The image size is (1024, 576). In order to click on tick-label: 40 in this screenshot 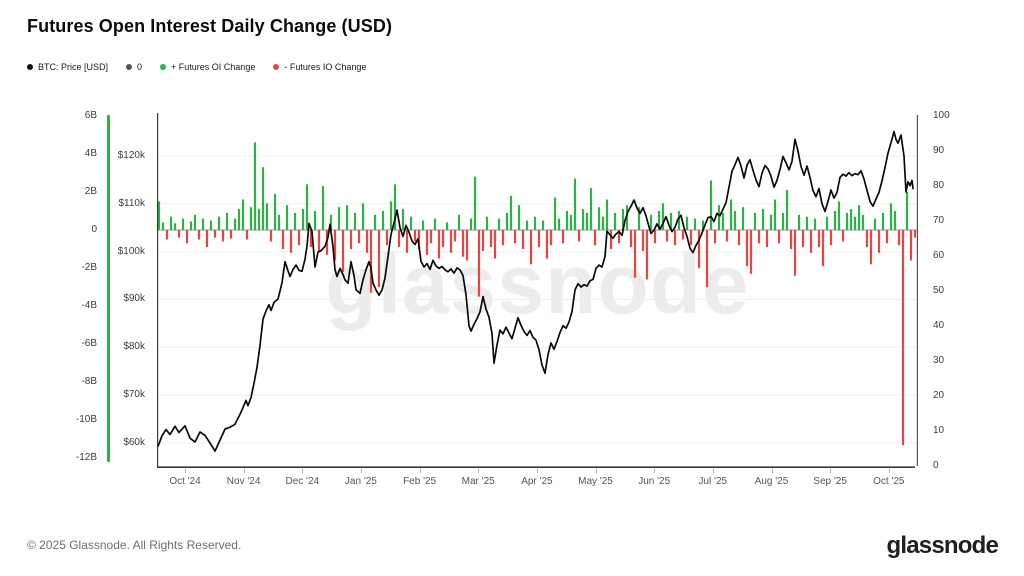, I will do `click(939, 325)`.